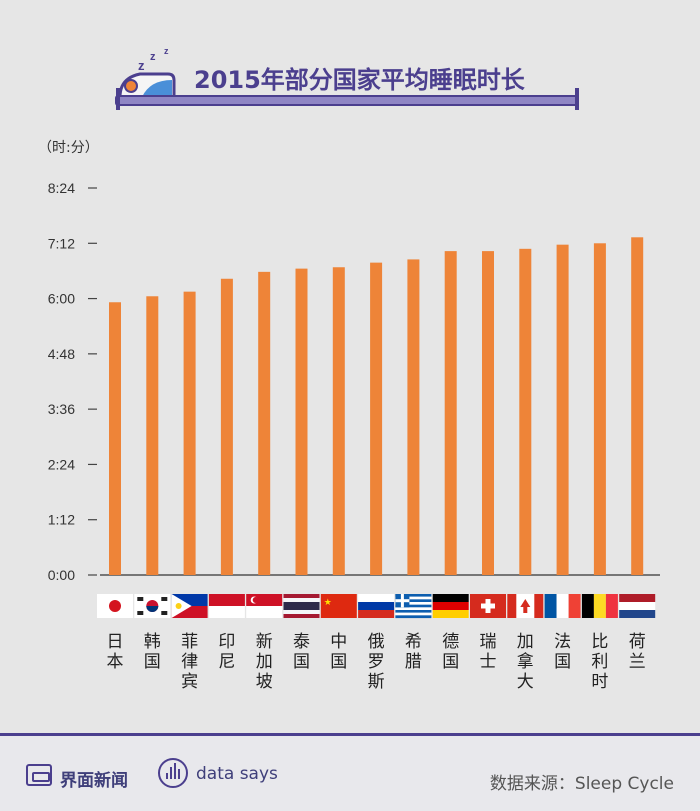 The height and width of the screenshot is (811, 700). Describe the element at coordinates (264, 662) in the screenshot. I see `category-label: 新加坡` at that location.